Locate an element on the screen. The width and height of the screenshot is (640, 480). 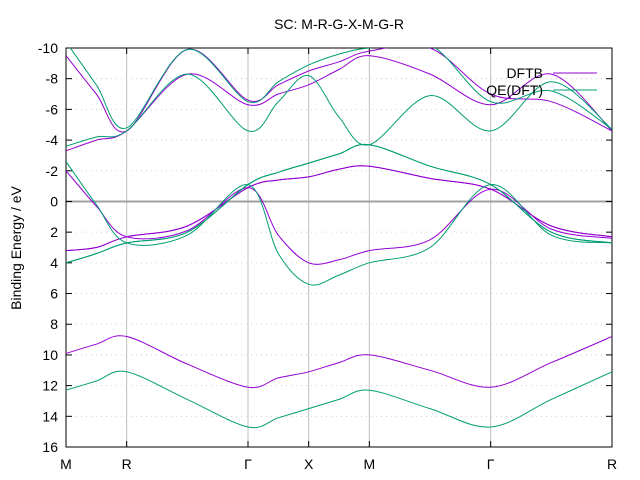
y-tick-label: 6 is located at coordinates (54, 294).